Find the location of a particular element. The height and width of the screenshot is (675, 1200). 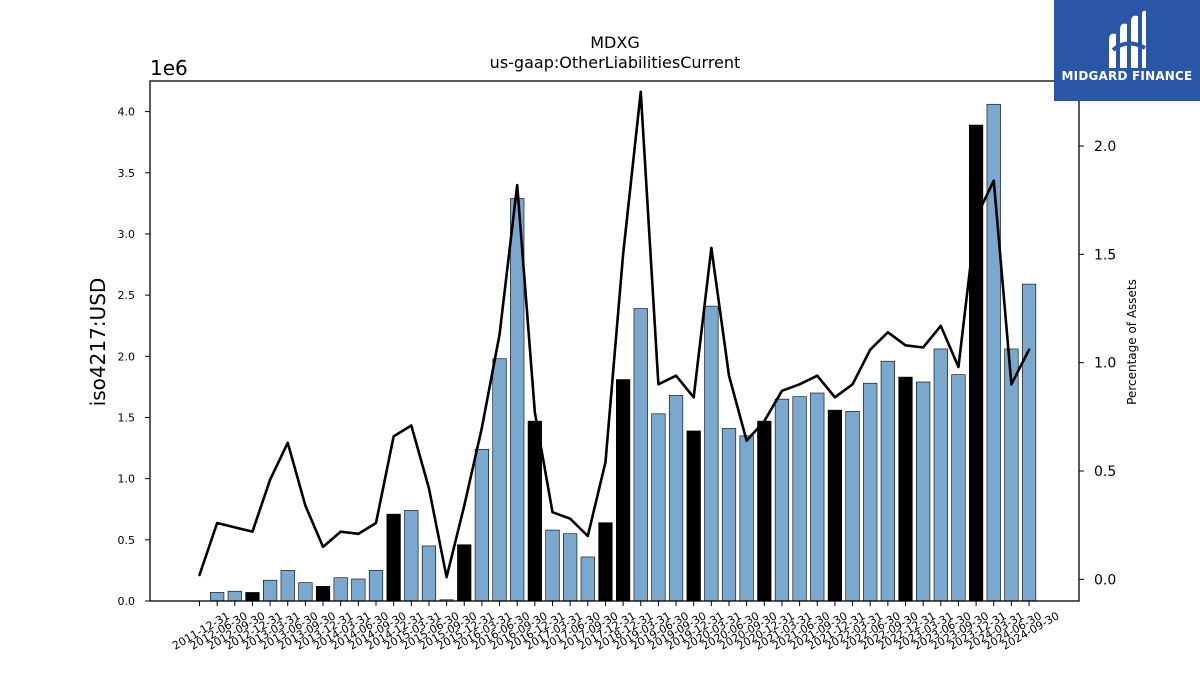

y-ticks: 0.0 0.5 1.0 1.5 2.0 2.5 3.0 3.5 4.0 is located at coordinates (134, 357).